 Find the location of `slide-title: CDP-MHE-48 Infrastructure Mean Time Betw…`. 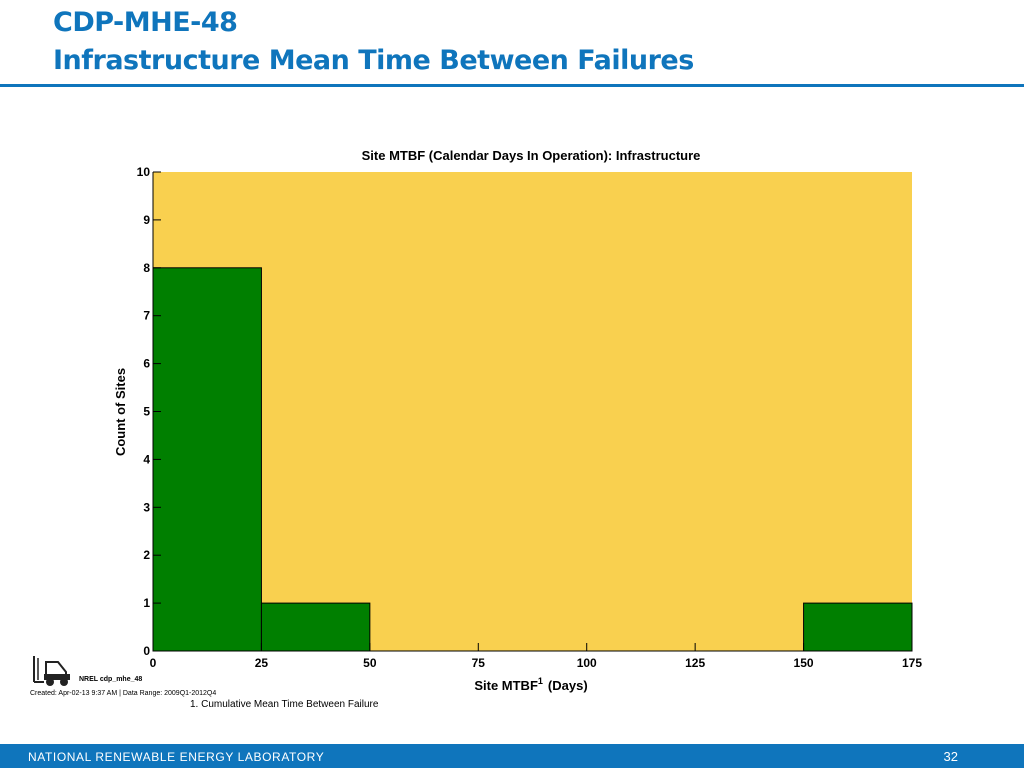

slide-title: CDP-MHE-48 Infrastructure Mean Time Betw… is located at coordinates (373, 42).